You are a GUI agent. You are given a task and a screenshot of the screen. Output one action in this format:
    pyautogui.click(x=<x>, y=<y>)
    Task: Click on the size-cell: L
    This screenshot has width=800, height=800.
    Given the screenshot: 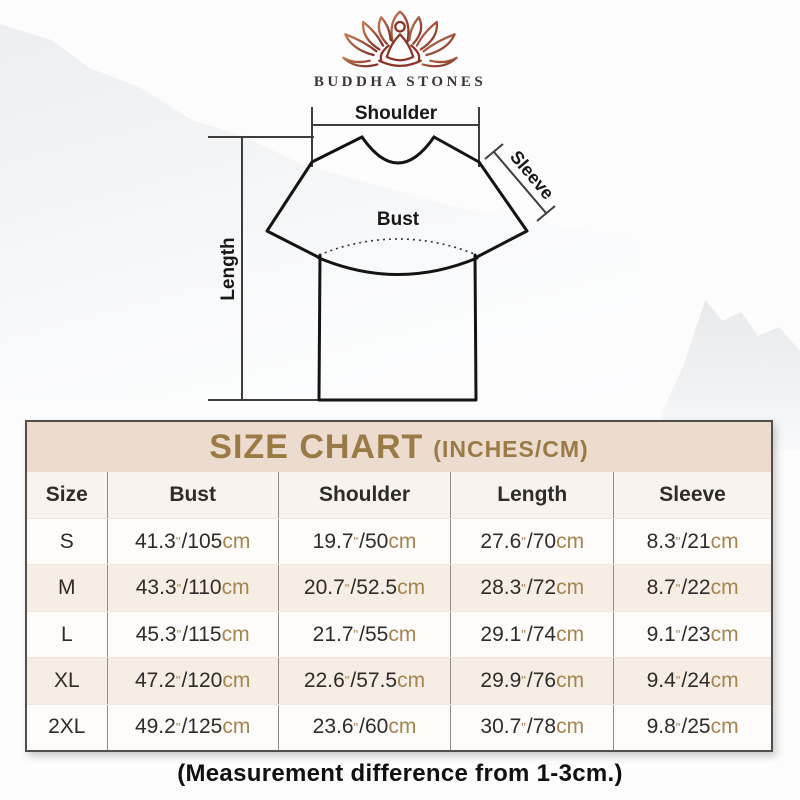 What is the action you would take?
    pyautogui.click(x=66, y=634)
    